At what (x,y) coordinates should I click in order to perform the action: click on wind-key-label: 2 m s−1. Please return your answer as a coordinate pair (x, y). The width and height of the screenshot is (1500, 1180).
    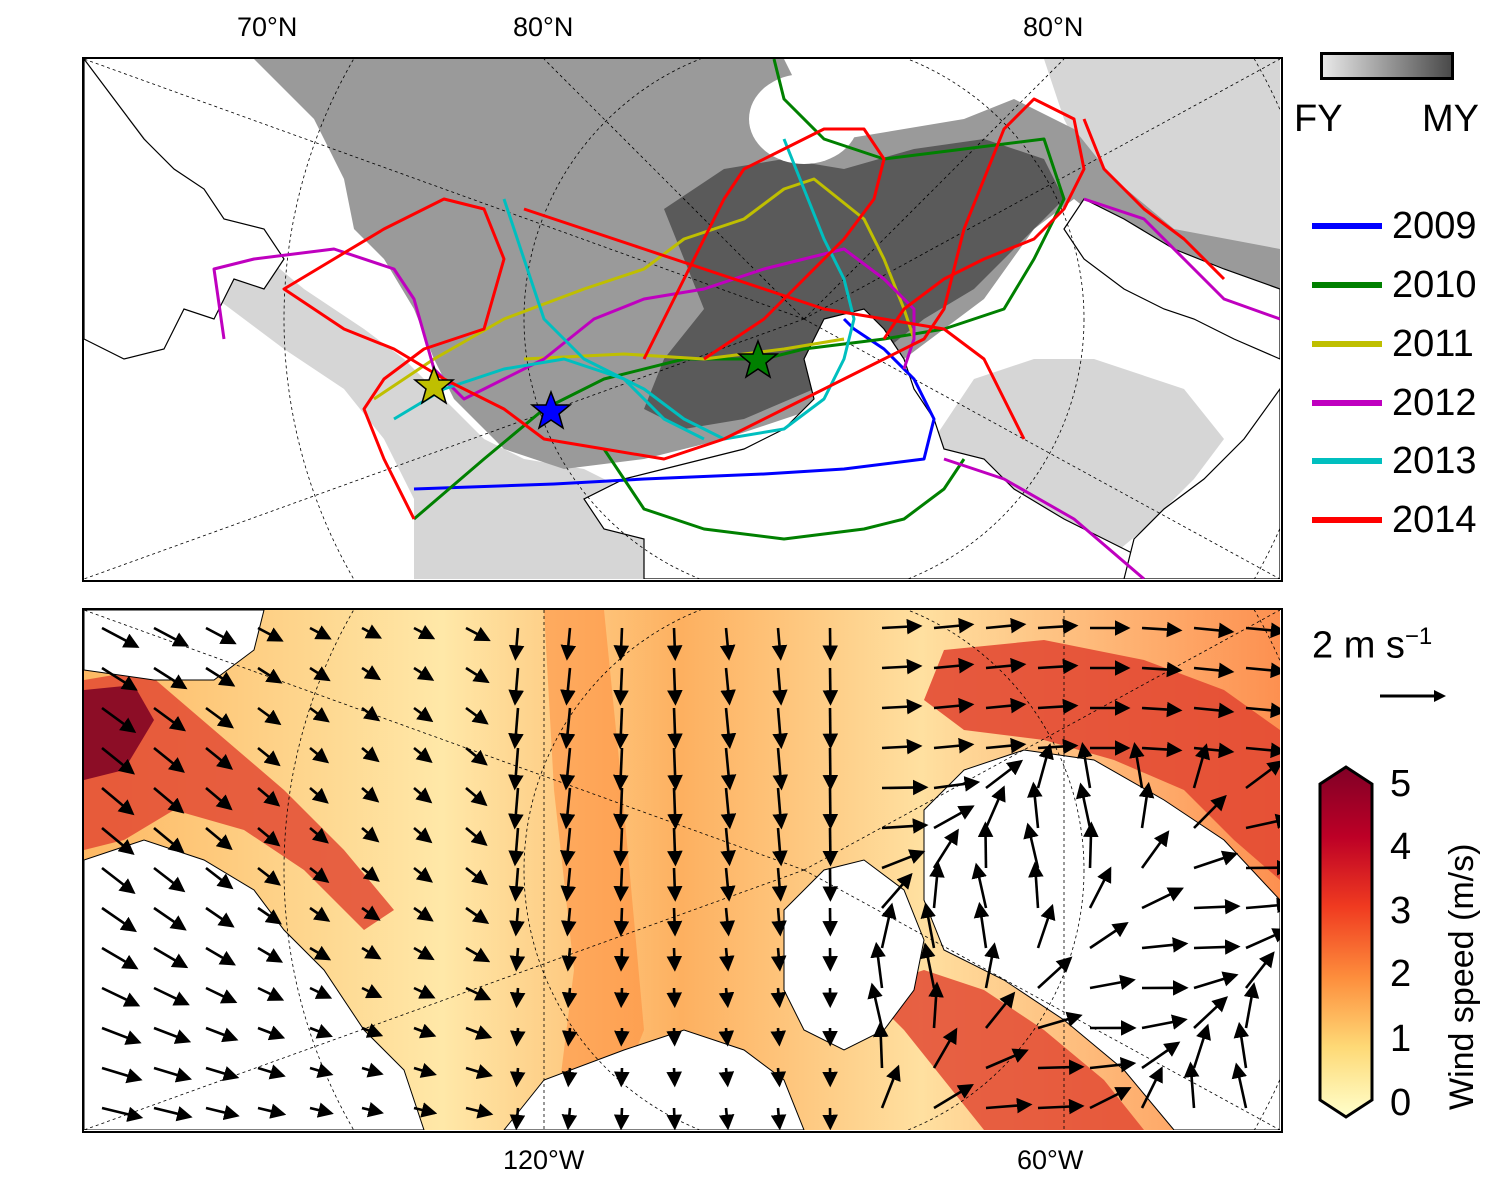
    Looking at the image, I should click on (1372, 645).